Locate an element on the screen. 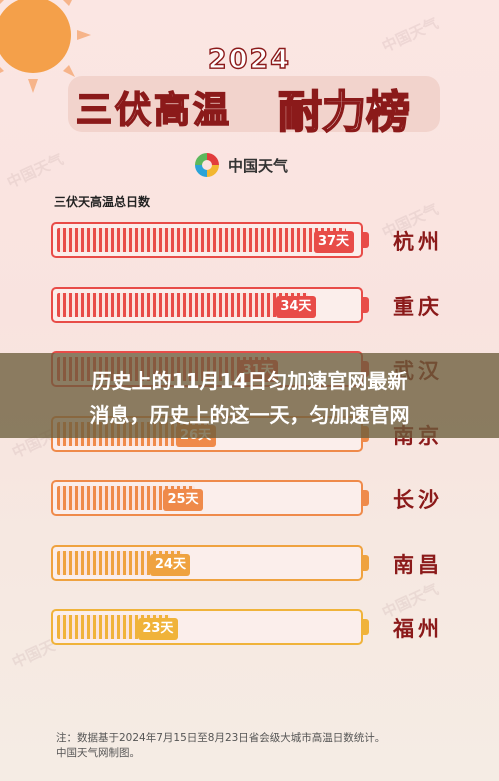 This screenshot has width=499, height=781. bar-row: 23天 福州 is located at coordinates (250, 628).